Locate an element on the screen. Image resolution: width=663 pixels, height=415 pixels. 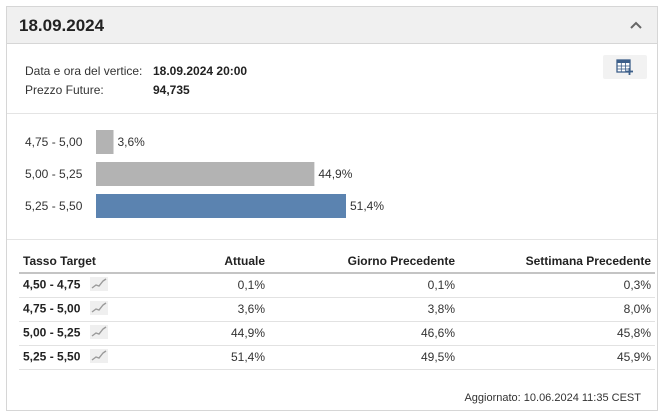
vertex-value: 18.09.2024 20:00 is located at coordinates (200, 70).